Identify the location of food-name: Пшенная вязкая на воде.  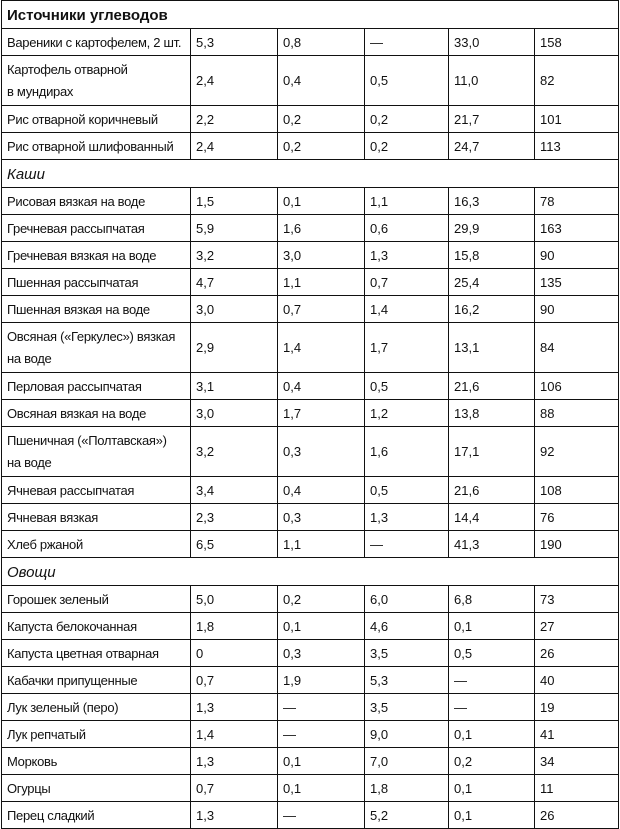
(78, 309).